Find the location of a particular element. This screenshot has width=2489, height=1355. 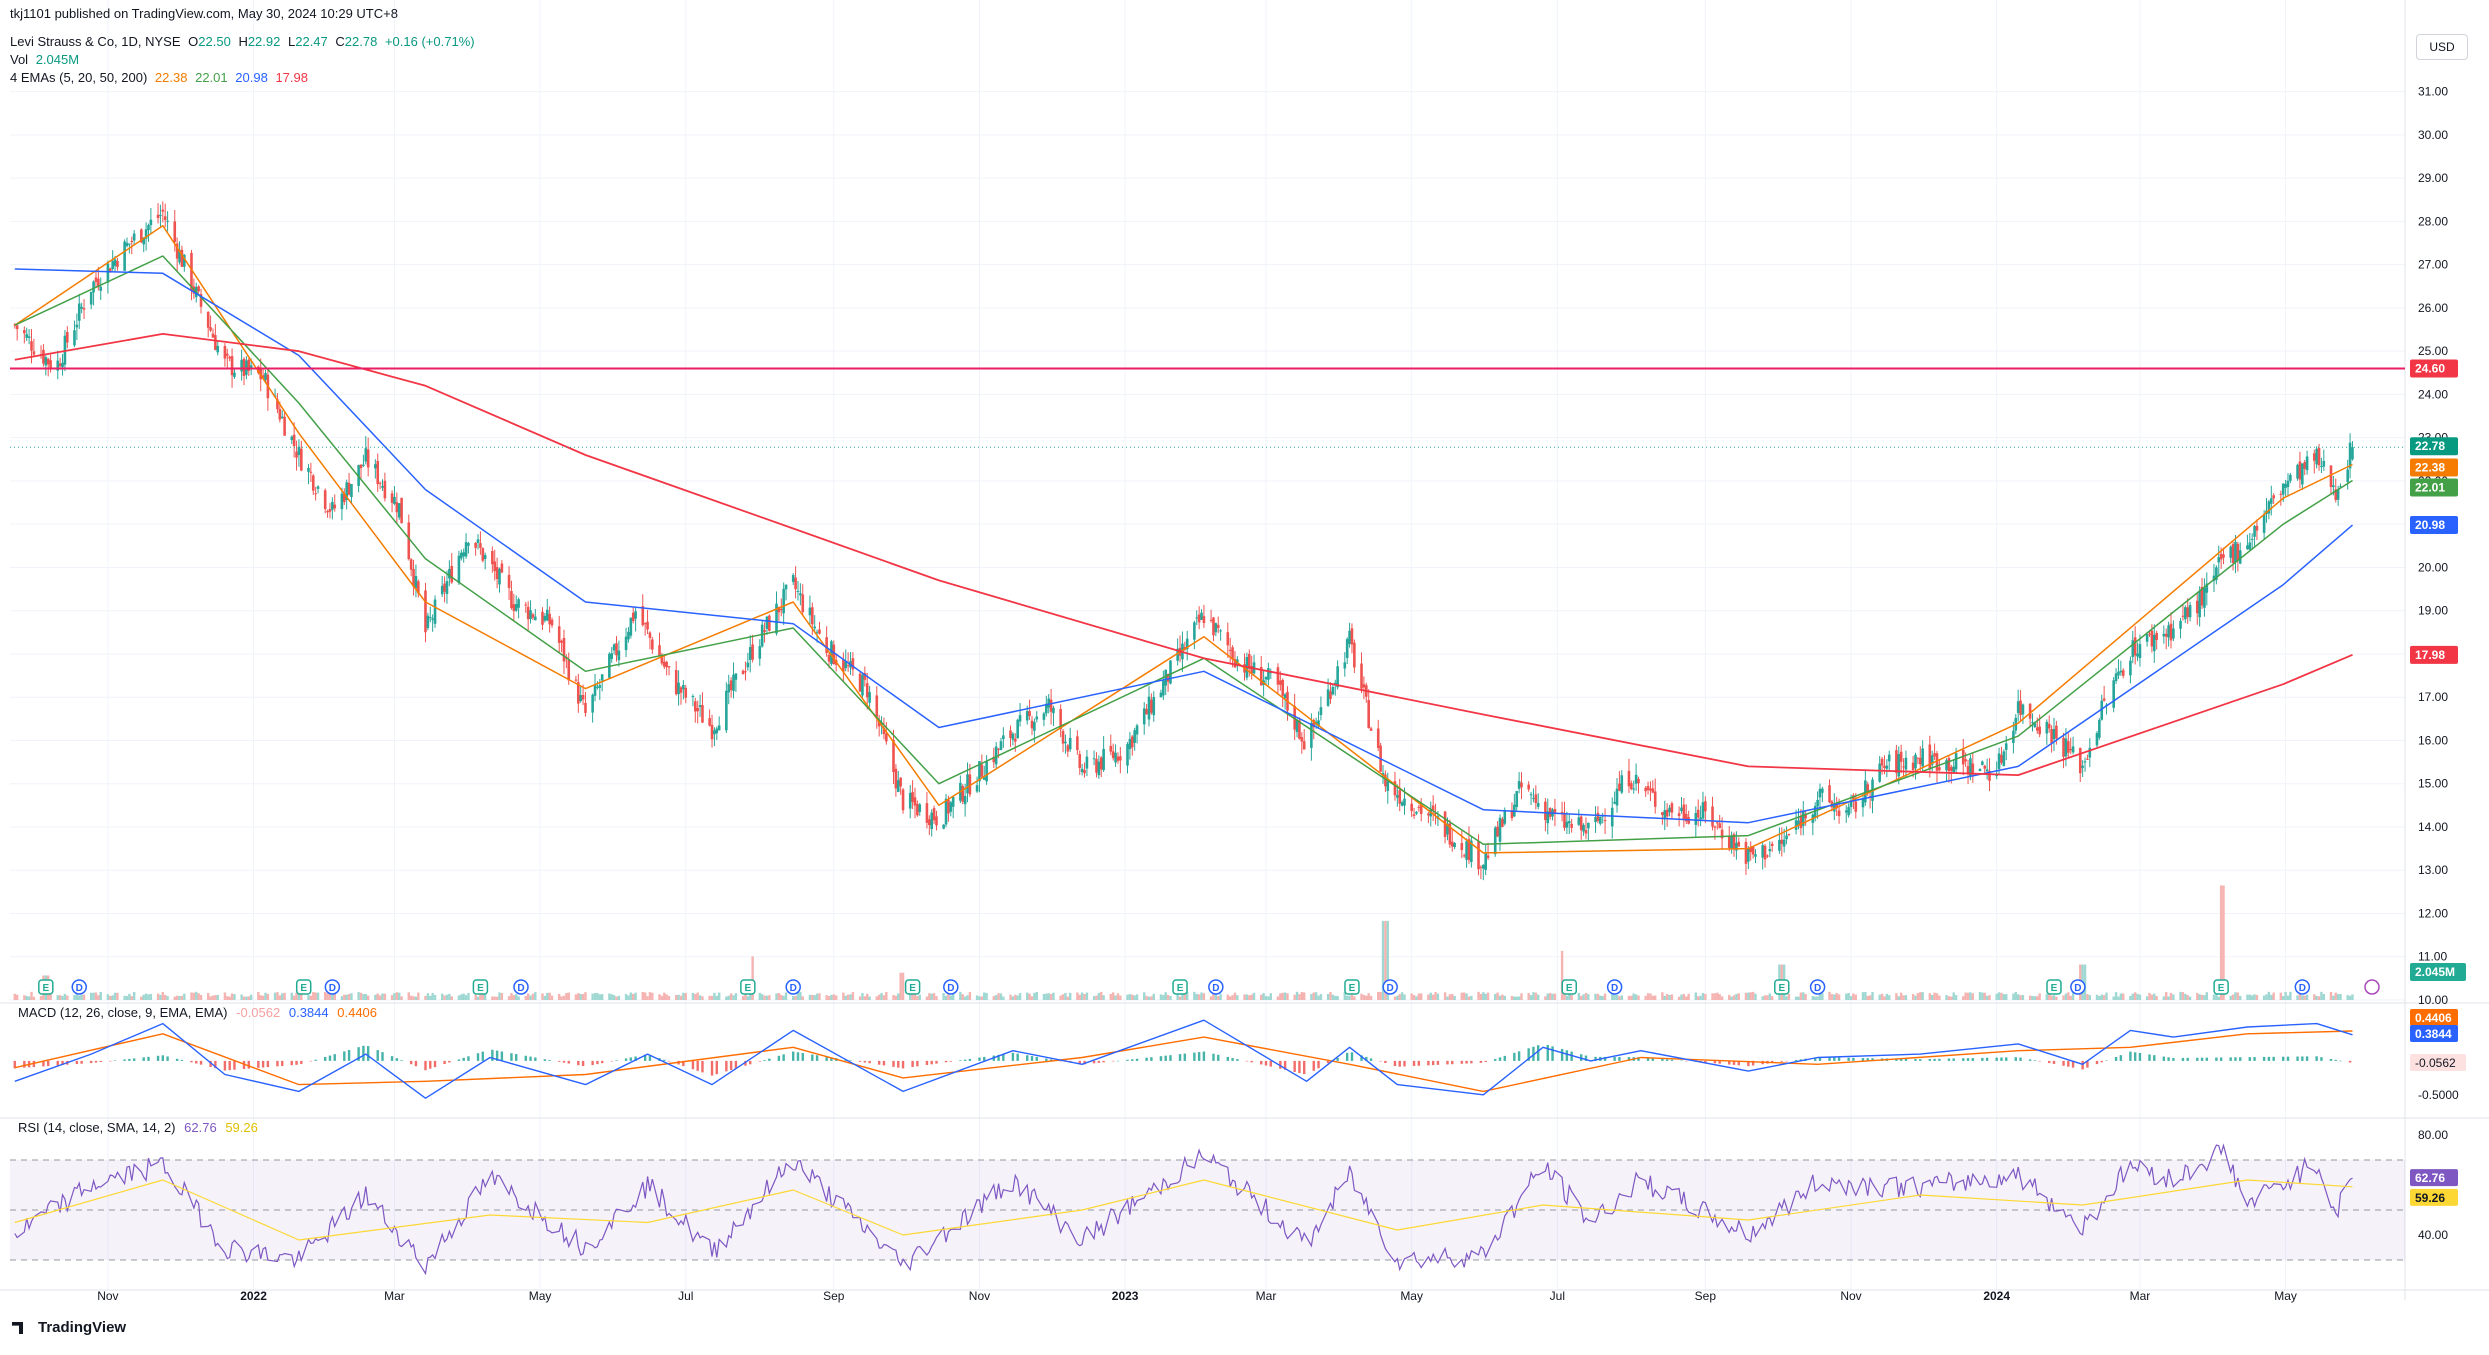

price-label-bg is located at coordinates (2434, 446).